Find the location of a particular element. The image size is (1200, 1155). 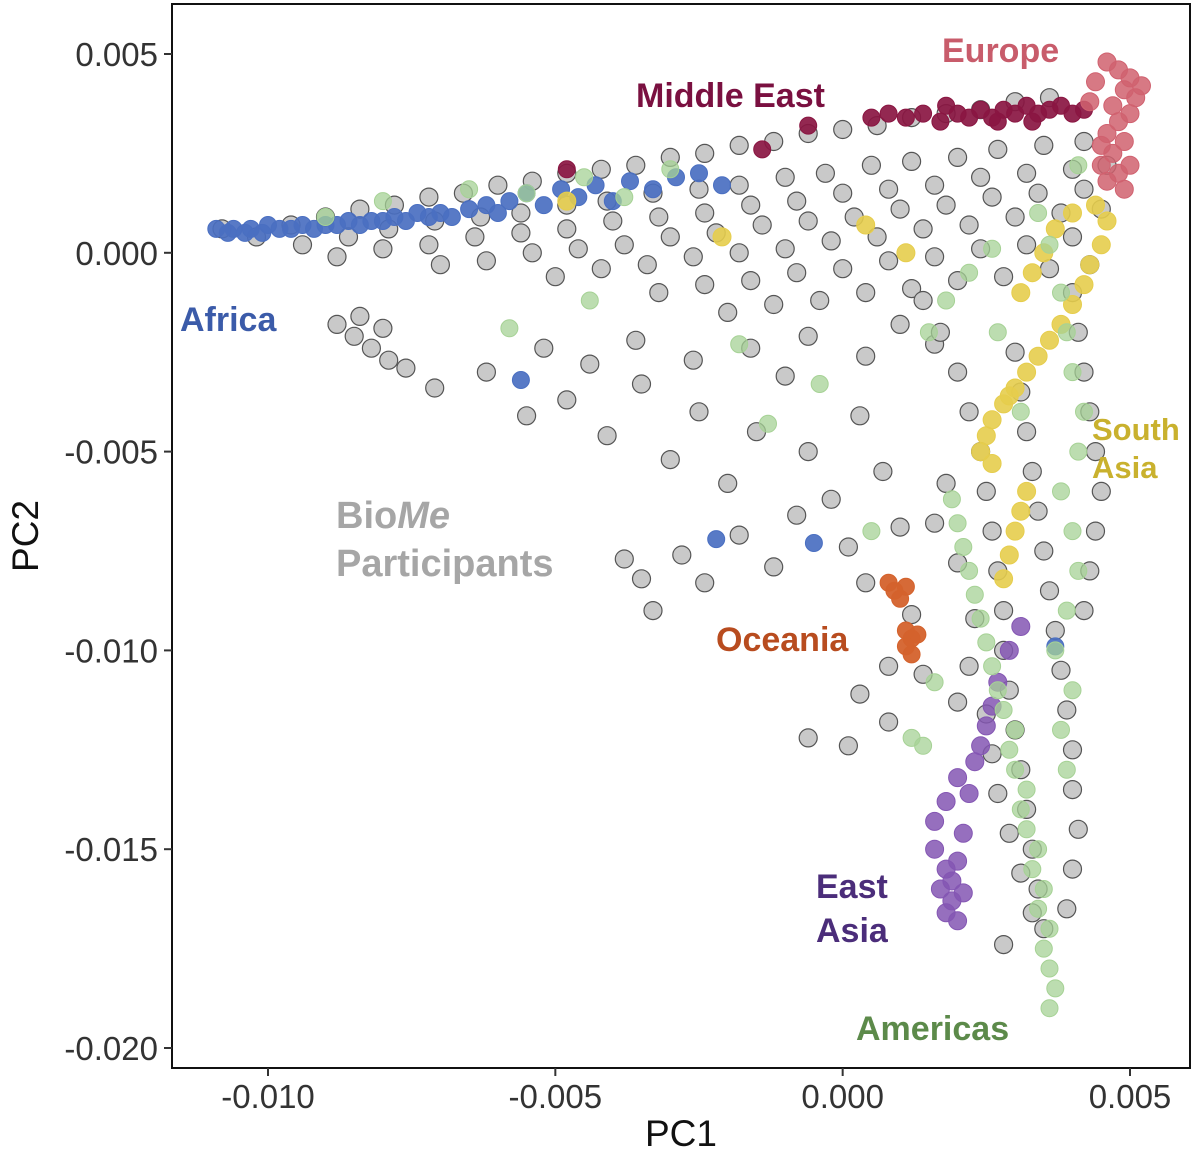

label-east-asia: East is located at coordinates (852, 887).